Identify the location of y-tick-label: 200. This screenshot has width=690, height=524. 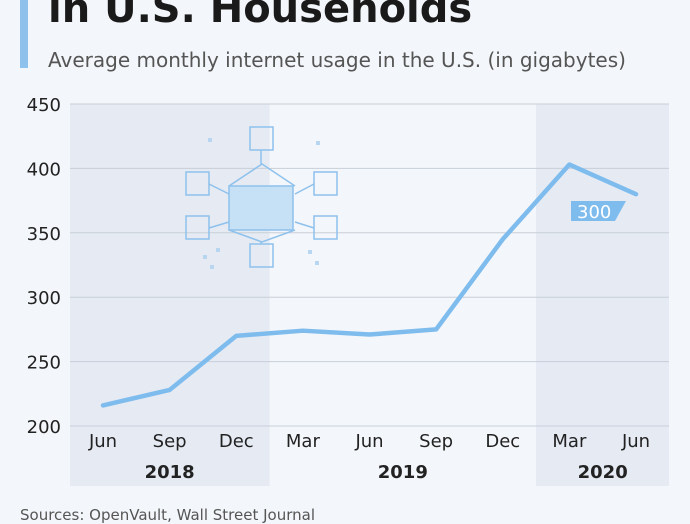
(44, 427).